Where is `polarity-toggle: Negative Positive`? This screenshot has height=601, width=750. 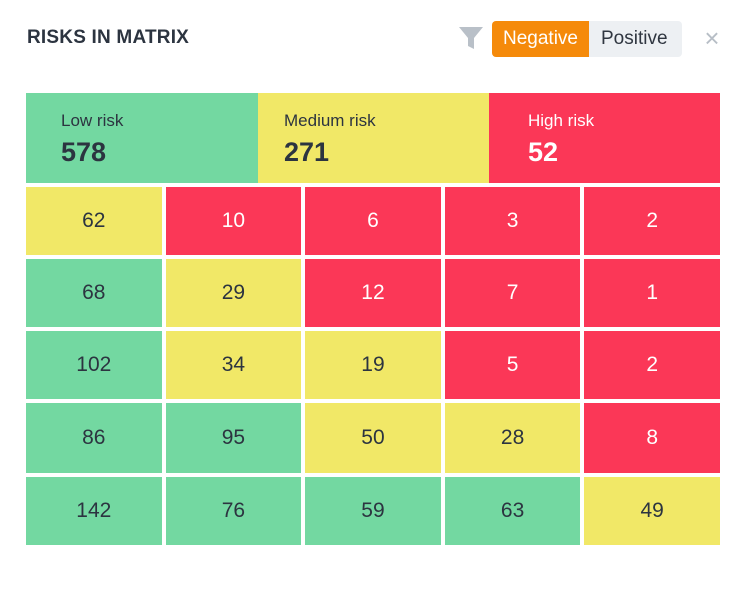 polarity-toggle: Negative Positive is located at coordinates (587, 39).